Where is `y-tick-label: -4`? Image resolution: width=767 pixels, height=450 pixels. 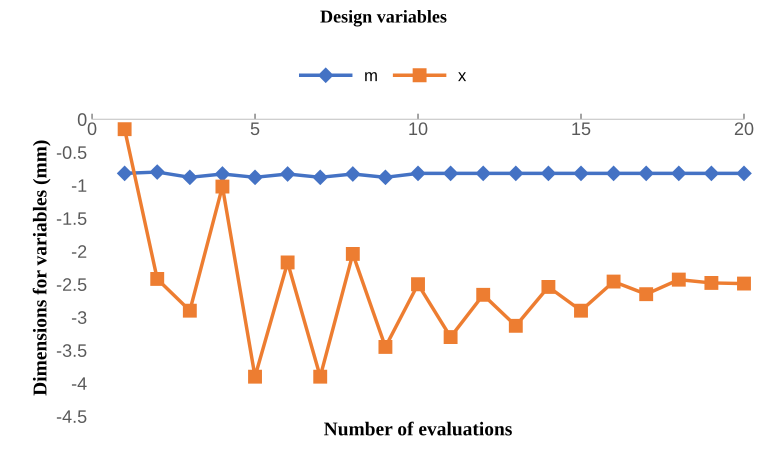 y-tick-label: -4 is located at coordinates (79, 383).